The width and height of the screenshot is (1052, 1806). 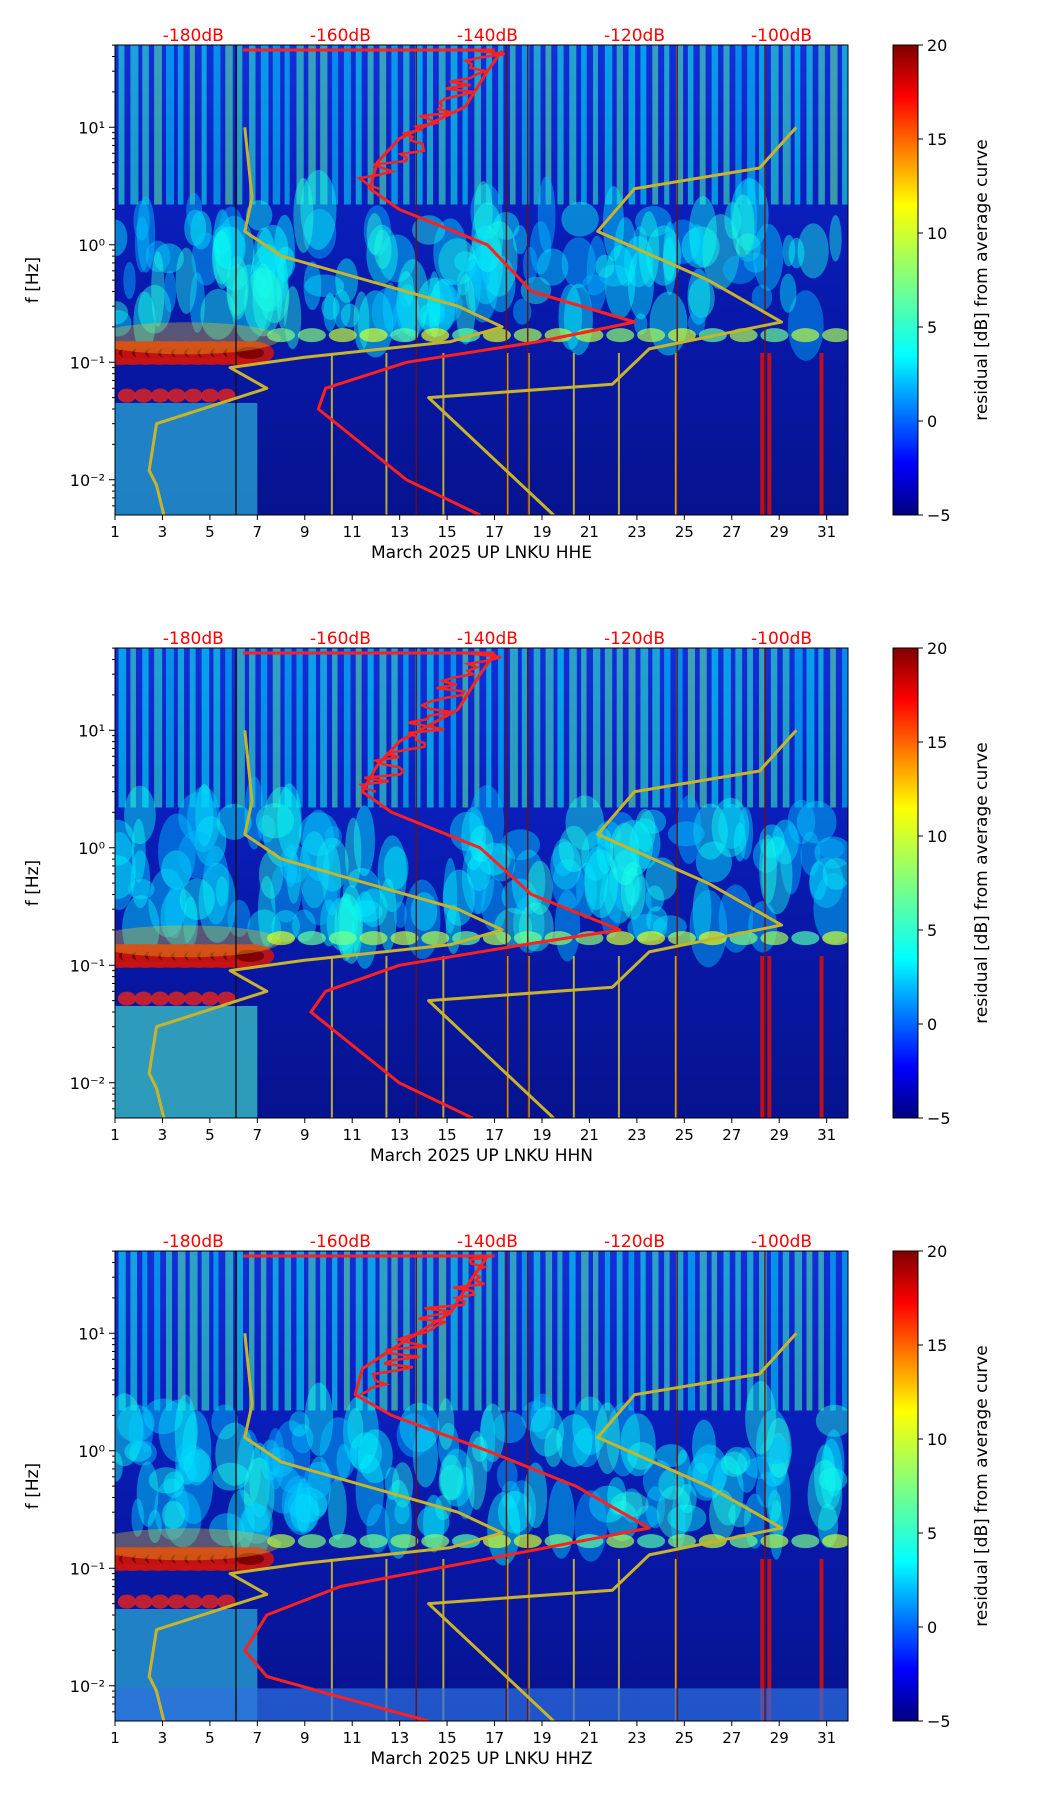 What do you see at coordinates (905, 1486) in the screenshot?
I see `colorbar` at bounding box center [905, 1486].